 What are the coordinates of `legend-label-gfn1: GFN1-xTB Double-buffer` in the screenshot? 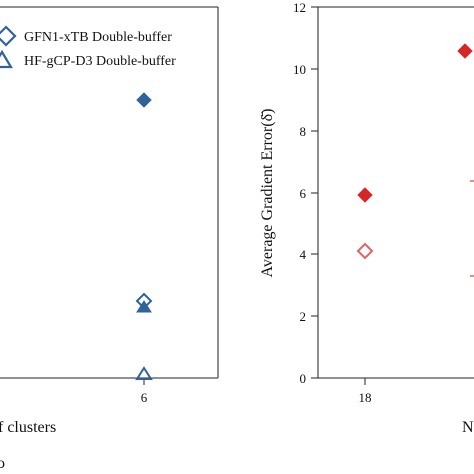 It's located at (98, 37).